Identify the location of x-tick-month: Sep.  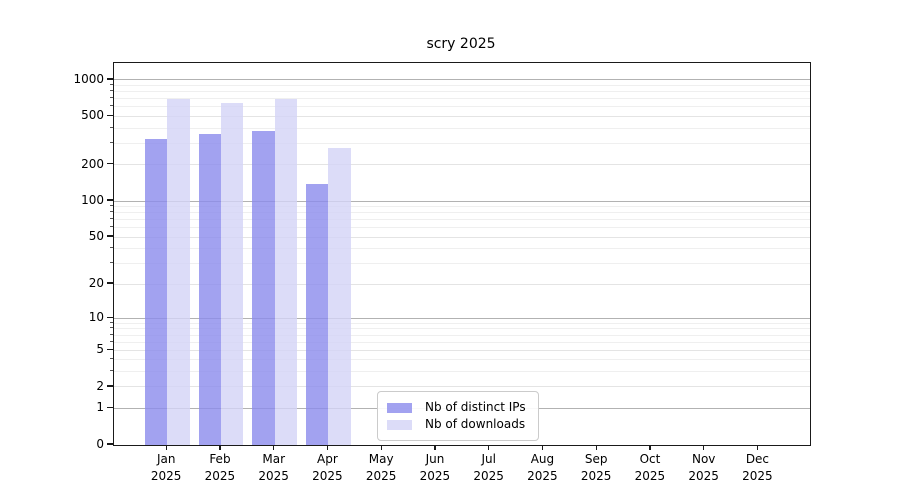
(596, 459).